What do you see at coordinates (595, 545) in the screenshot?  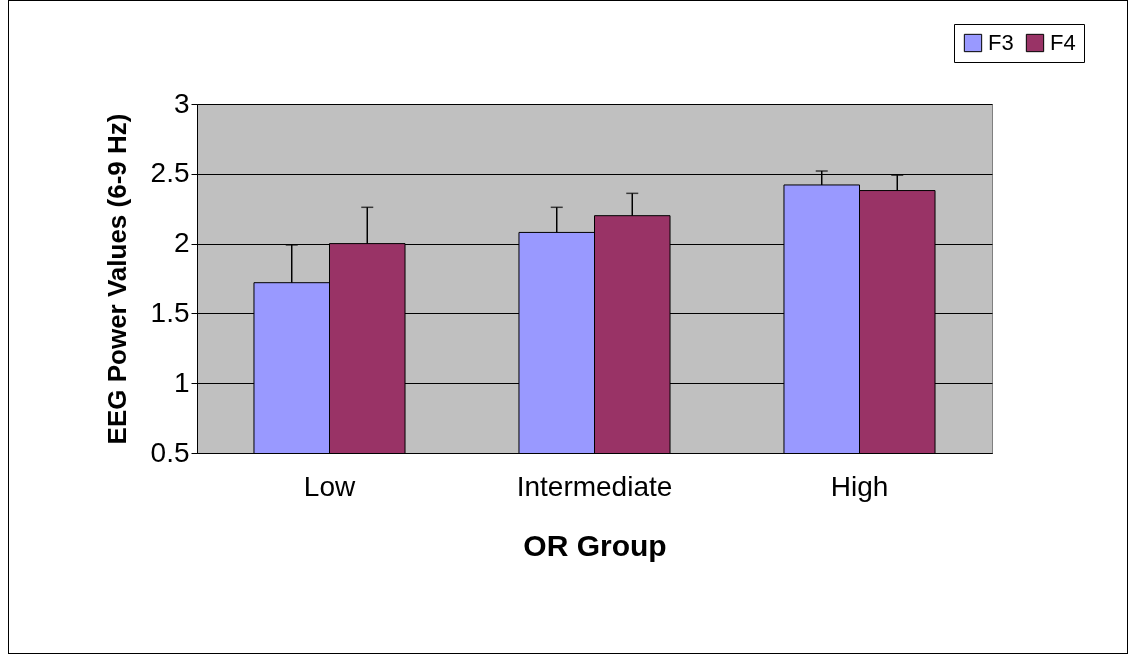 I see `x-axis-title: OR Group` at bounding box center [595, 545].